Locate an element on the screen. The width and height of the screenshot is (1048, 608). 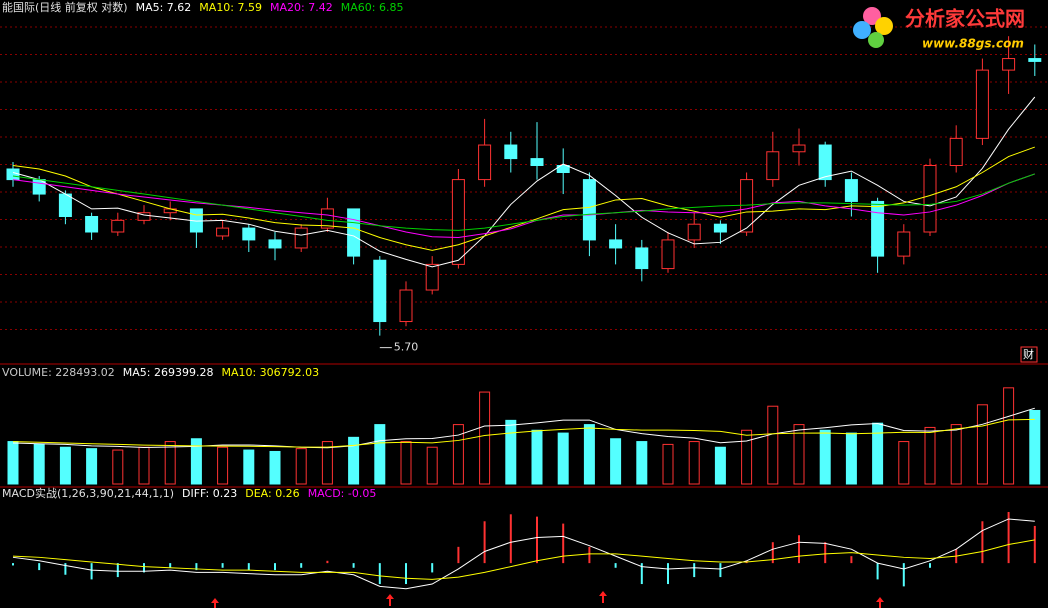
legend-label: MA10: 7.59 is located at coordinates (230, 7).